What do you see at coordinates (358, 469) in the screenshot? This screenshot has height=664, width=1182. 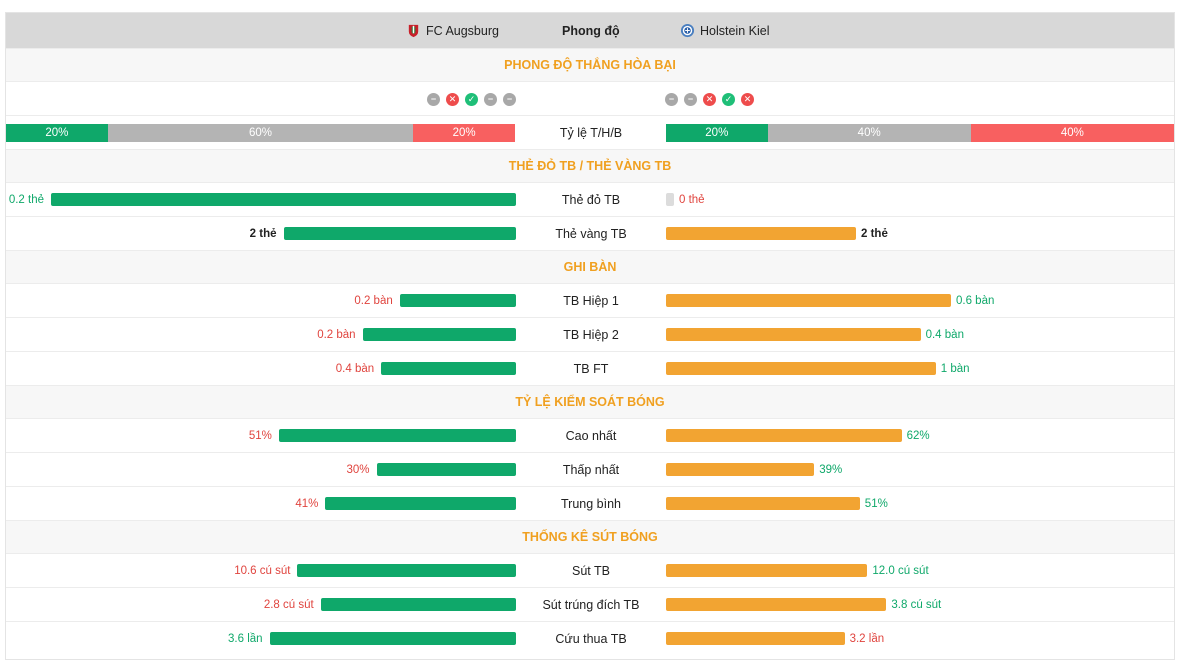 I see `team-a-stat-value: 30%` at bounding box center [358, 469].